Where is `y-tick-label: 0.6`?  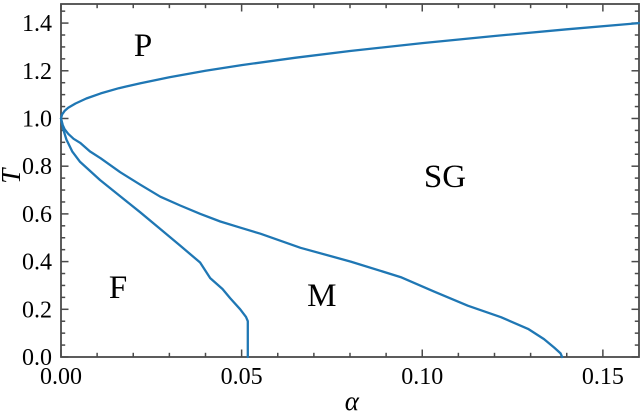 y-tick-label: 0.6 is located at coordinates (37, 215).